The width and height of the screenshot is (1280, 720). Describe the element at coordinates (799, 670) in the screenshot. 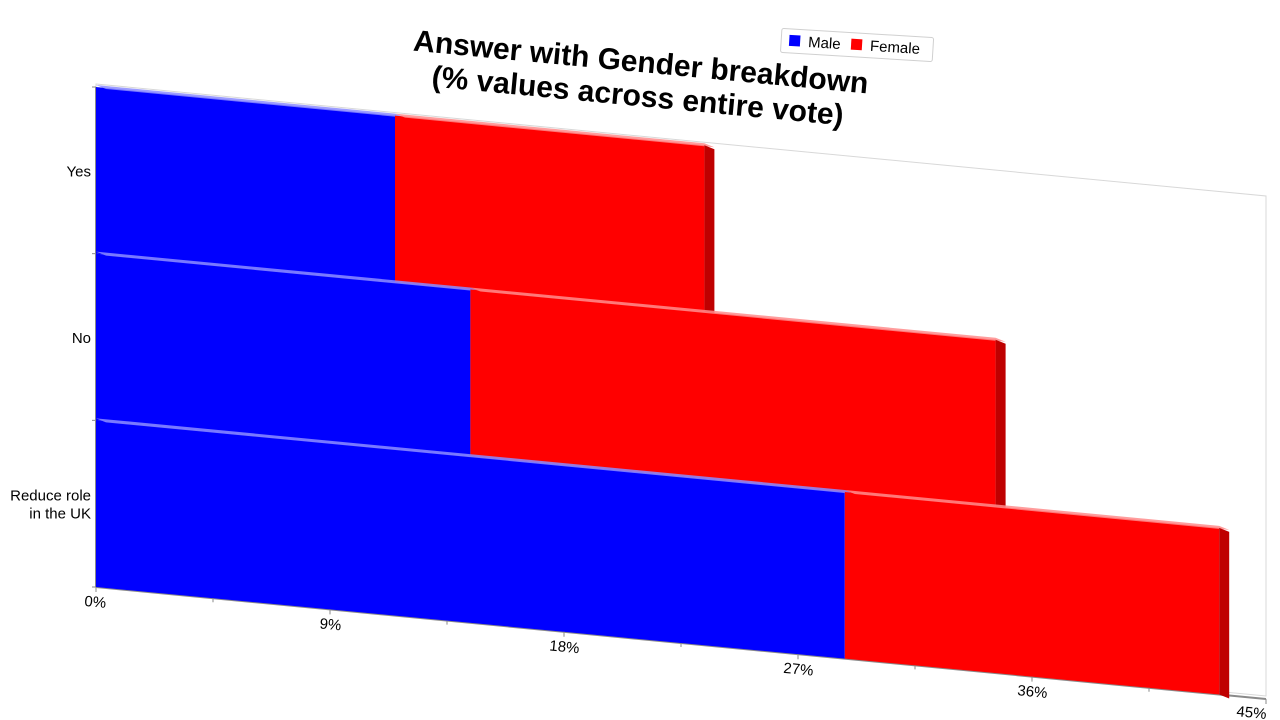

I see `x-tick-label: 27%` at that location.